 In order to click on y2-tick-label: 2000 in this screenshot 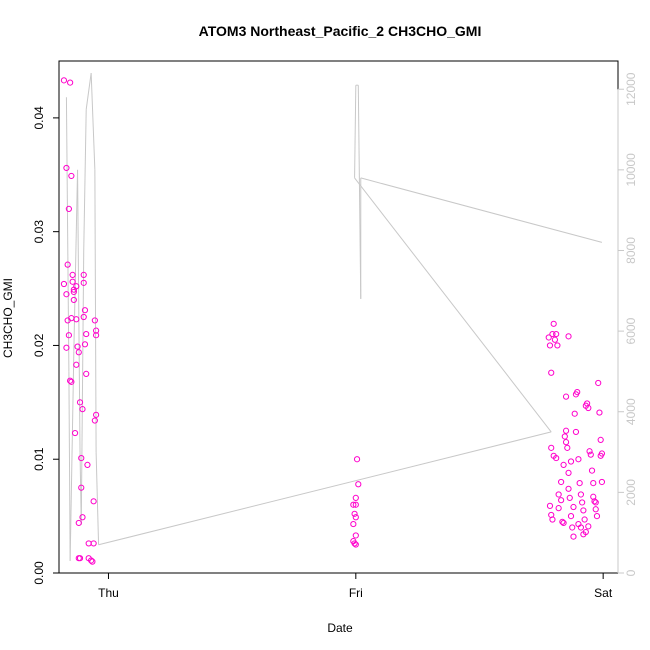, I will do `click(631, 492)`.